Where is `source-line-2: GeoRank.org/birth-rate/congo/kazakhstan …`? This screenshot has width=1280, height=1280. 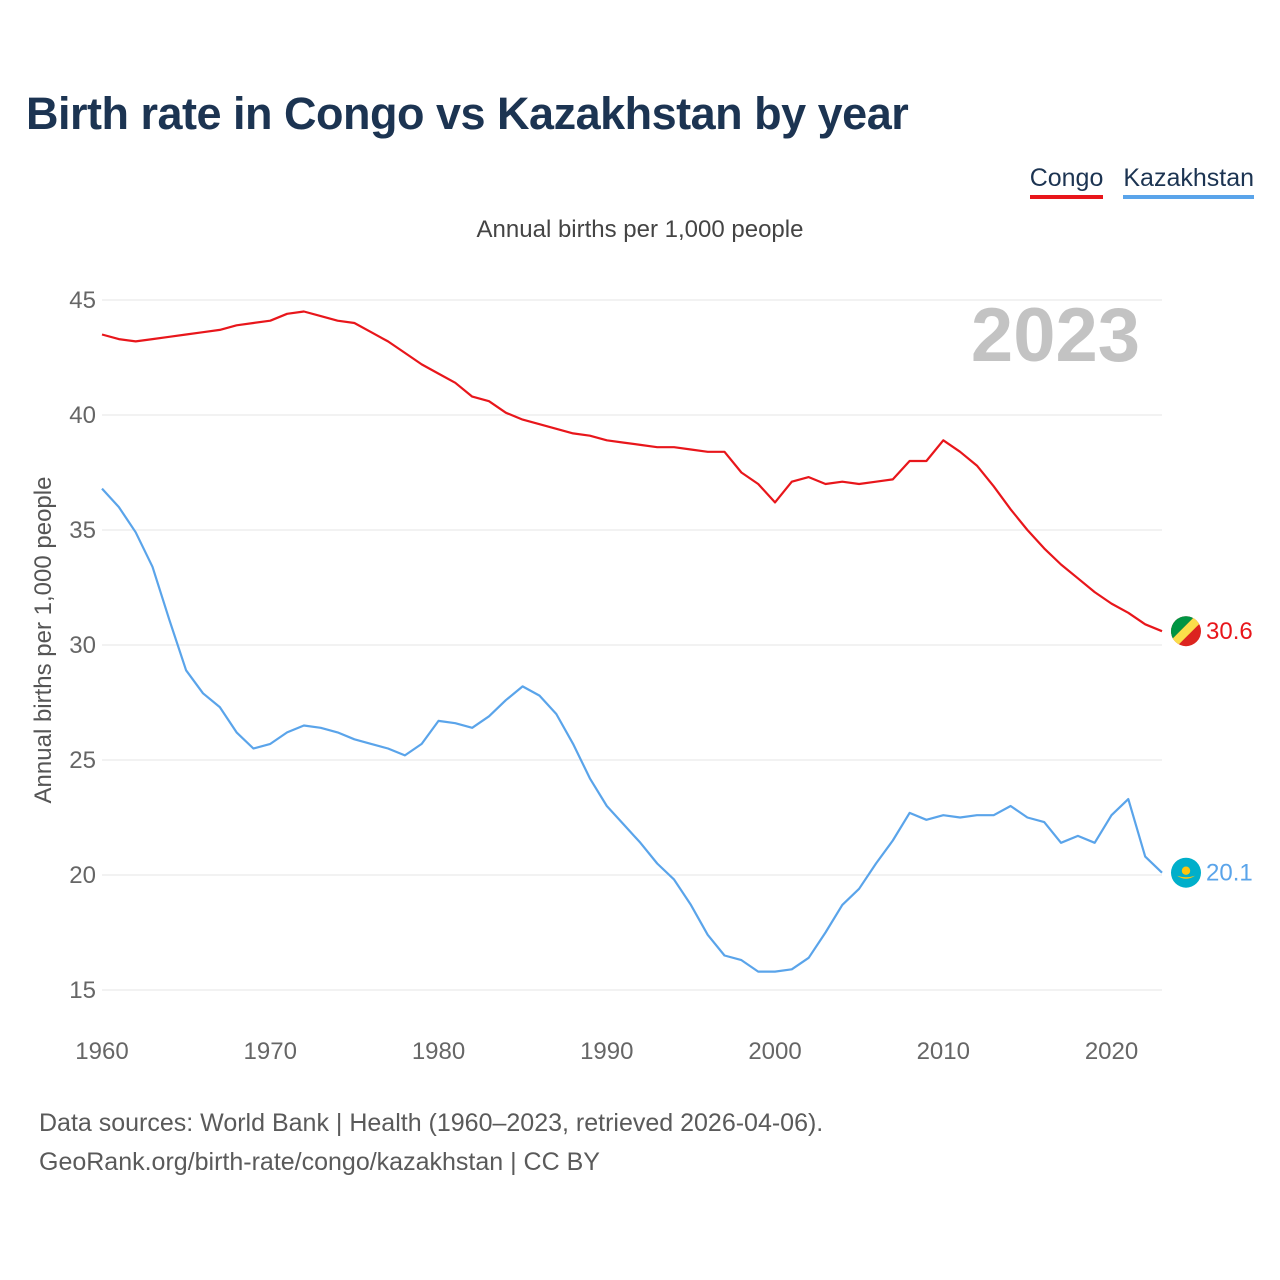
source-line-2: GeoRank.org/birth-rate/congo/kazakhstan … is located at coordinates (319, 1162).